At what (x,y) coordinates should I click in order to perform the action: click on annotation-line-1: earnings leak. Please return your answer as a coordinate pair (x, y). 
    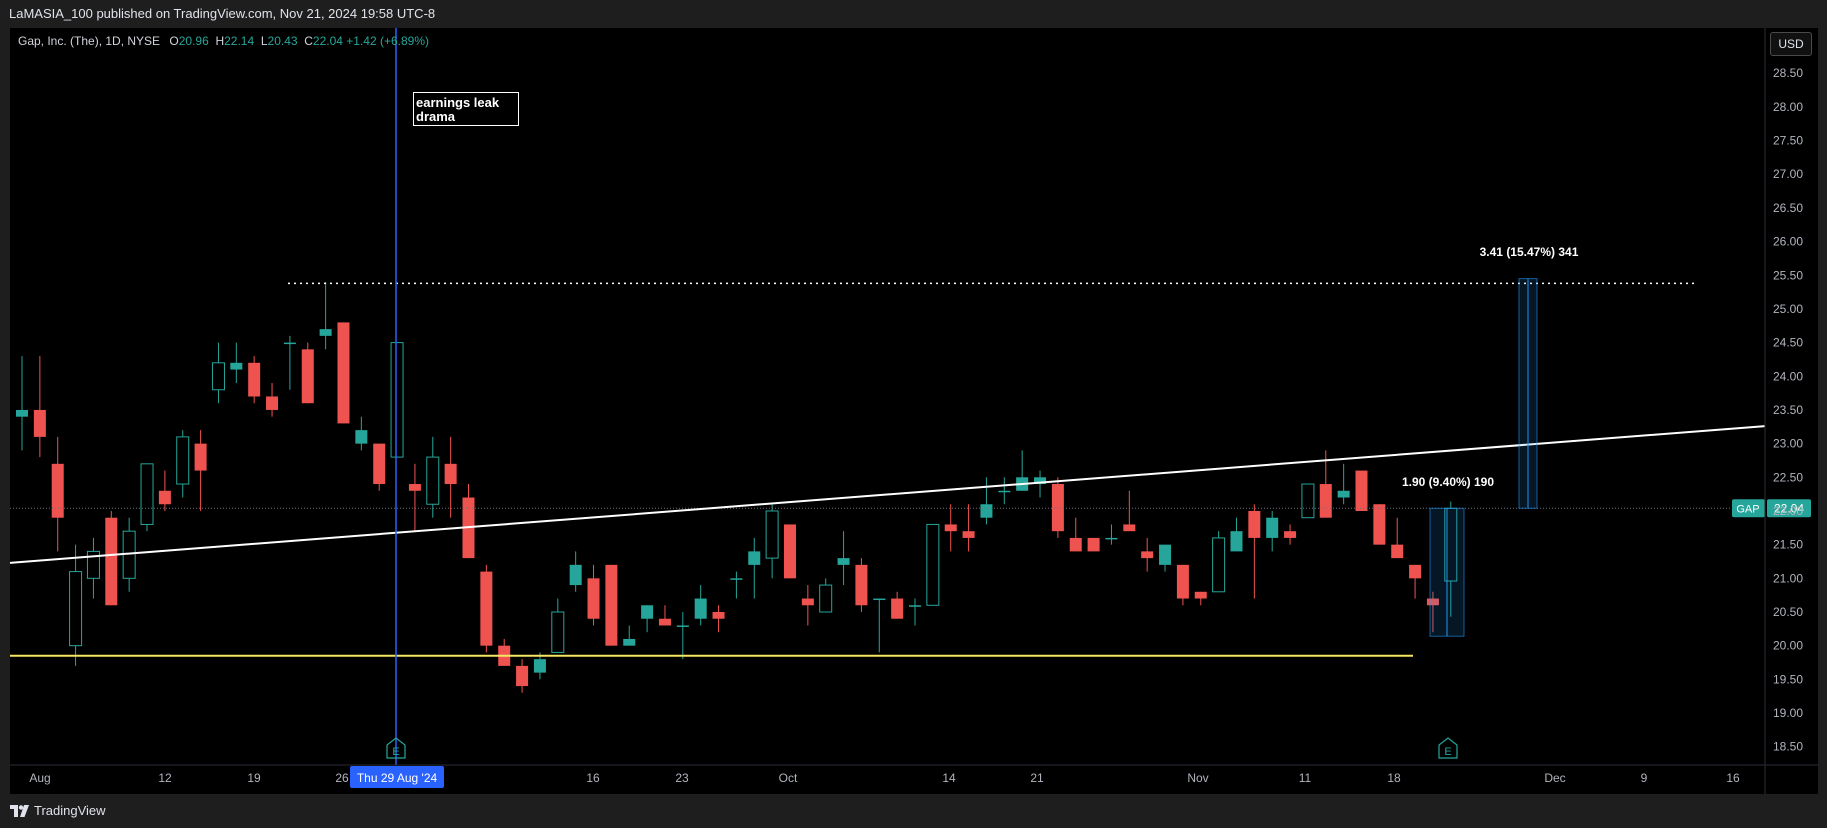
    Looking at the image, I should click on (458, 102).